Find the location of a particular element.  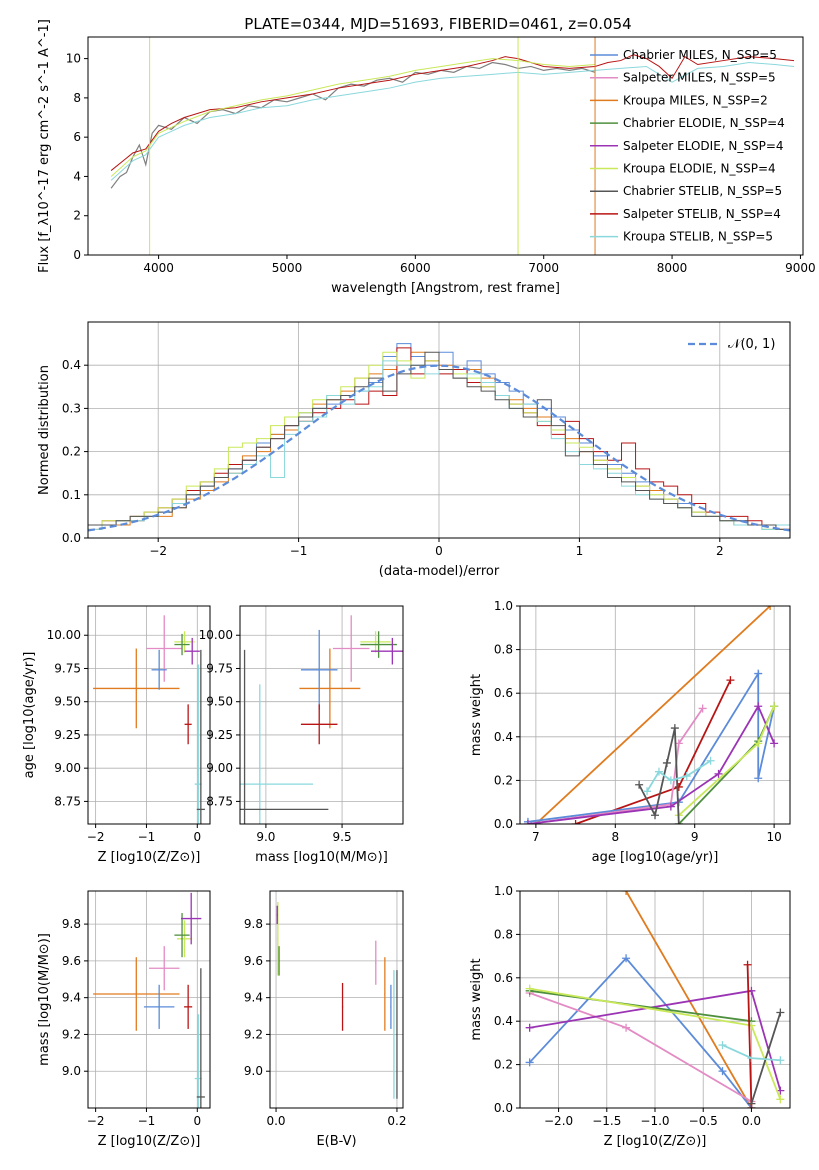

y-tick-label: 9.4 is located at coordinates (253, 998).